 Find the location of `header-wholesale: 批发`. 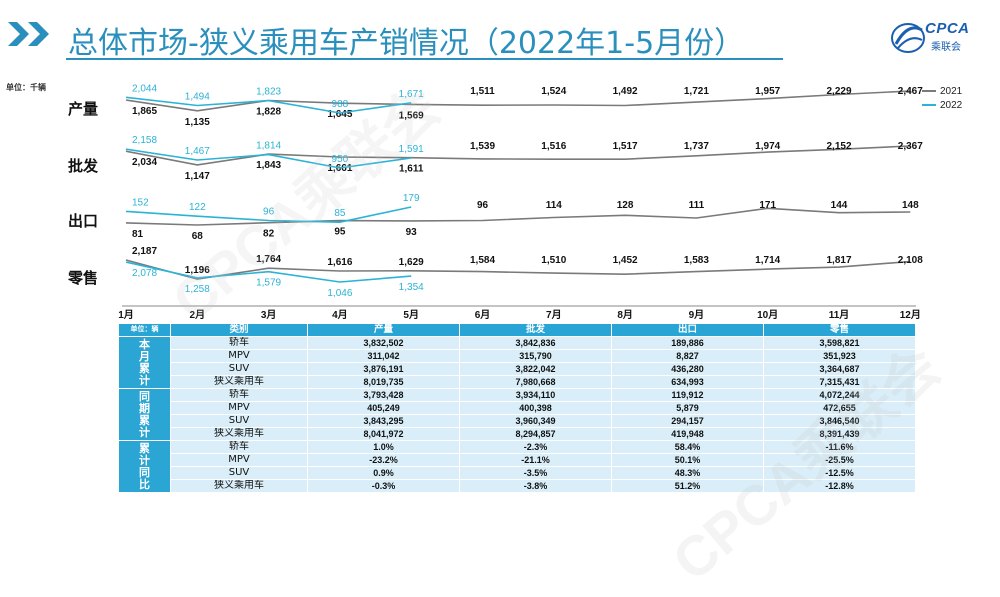

header-wholesale: 批发 is located at coordinates (535, 330).